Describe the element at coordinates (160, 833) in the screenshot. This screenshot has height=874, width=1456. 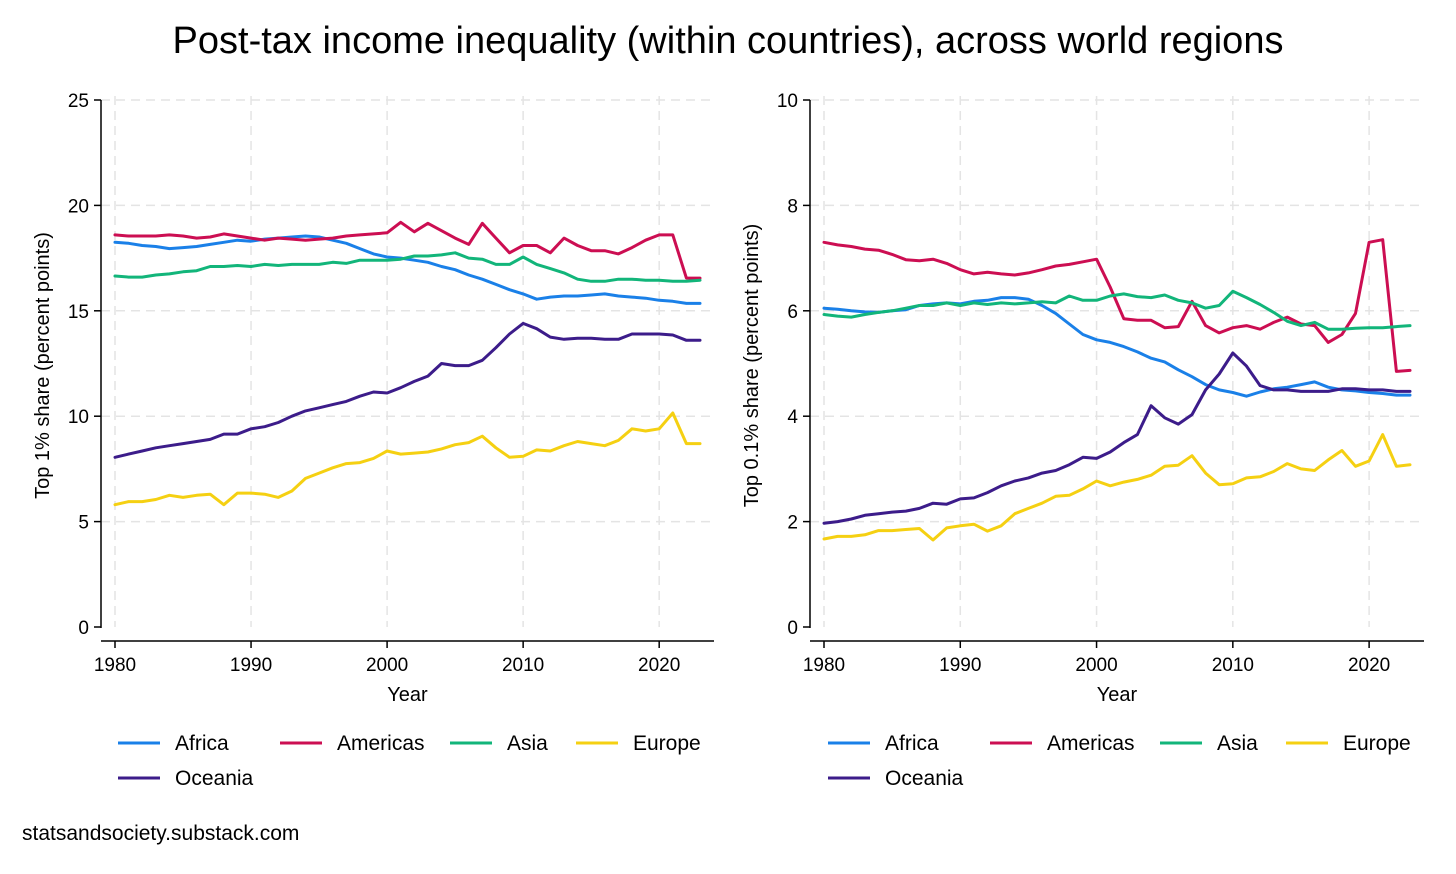
I see `source-credit: statsandsociety.substack.com` at that location.